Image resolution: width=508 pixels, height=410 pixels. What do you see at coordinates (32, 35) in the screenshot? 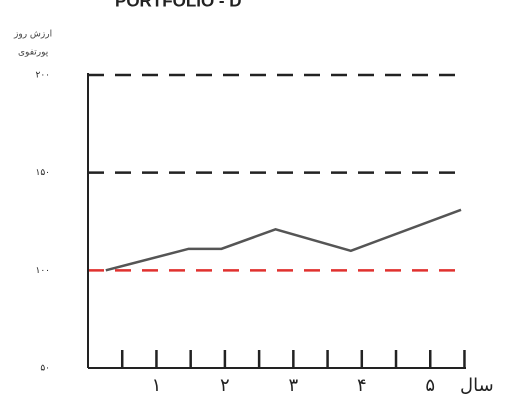
I see `y-axis-label: ارزش روز` at bounding box center [32, 35].